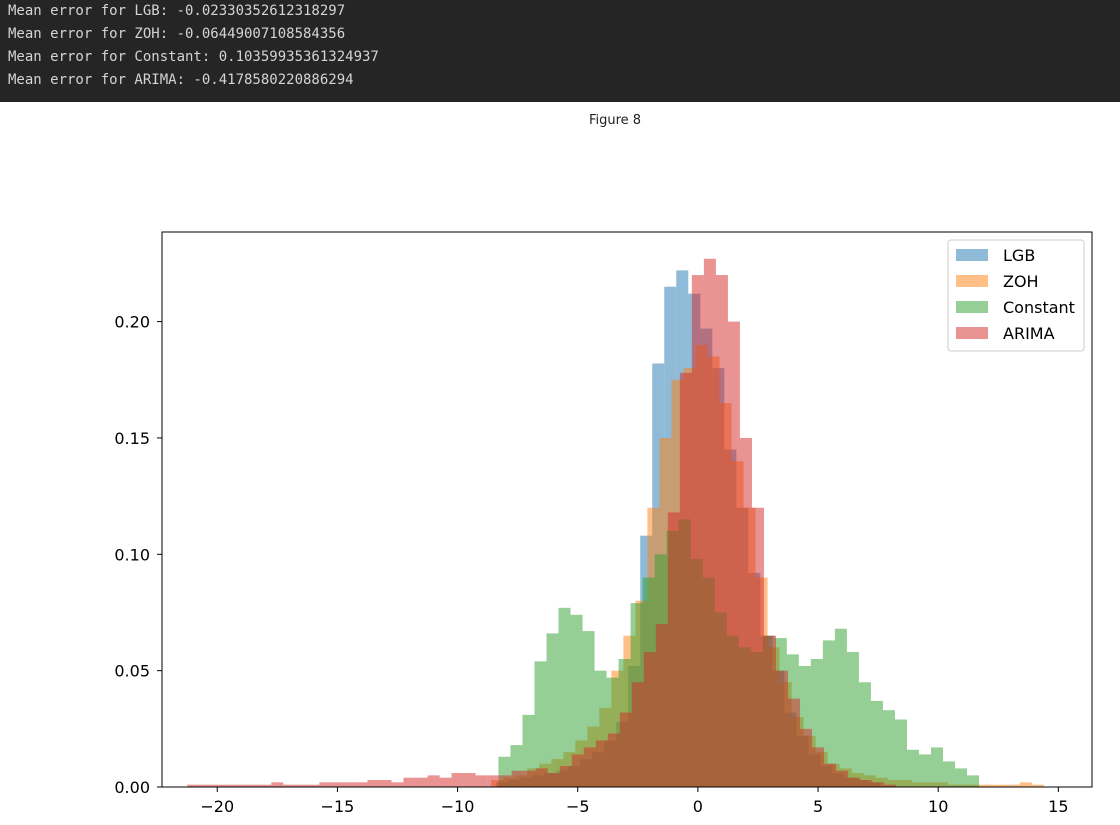 This screenshot has width=1120, height=825. I want to click on legend: LGB ZOH Constant ARIMA, so click(1016, 295).